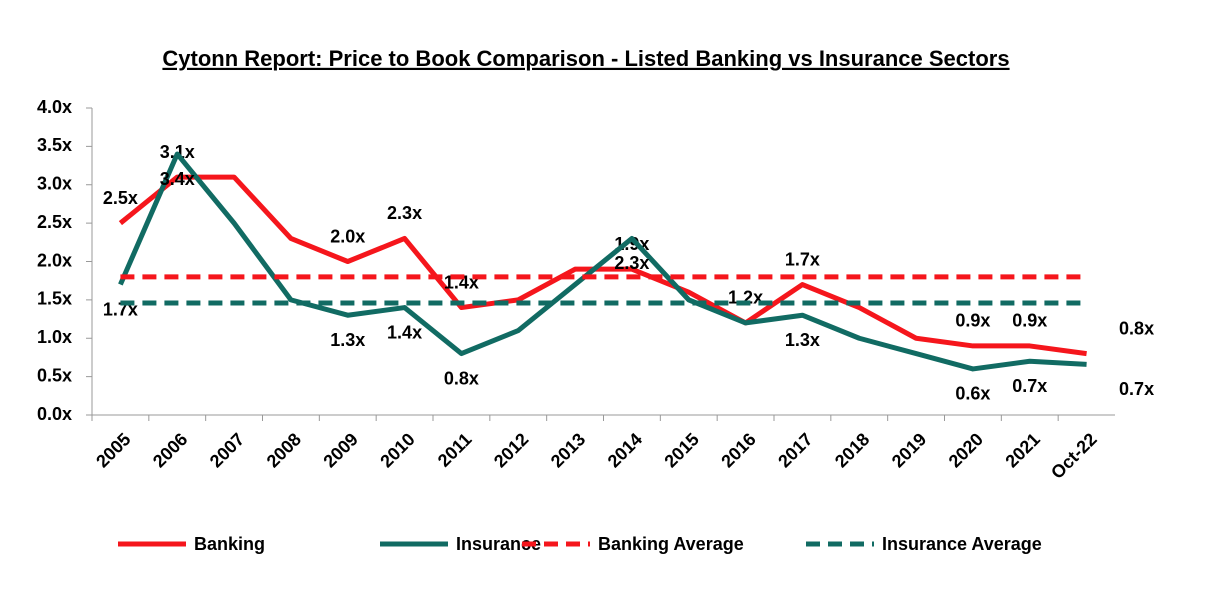 The width and height of the screenshot is (1224, 591). Describe the element at coordinates (347, 236) in the screenshot. I see `data-label: 2.0x` at that location.